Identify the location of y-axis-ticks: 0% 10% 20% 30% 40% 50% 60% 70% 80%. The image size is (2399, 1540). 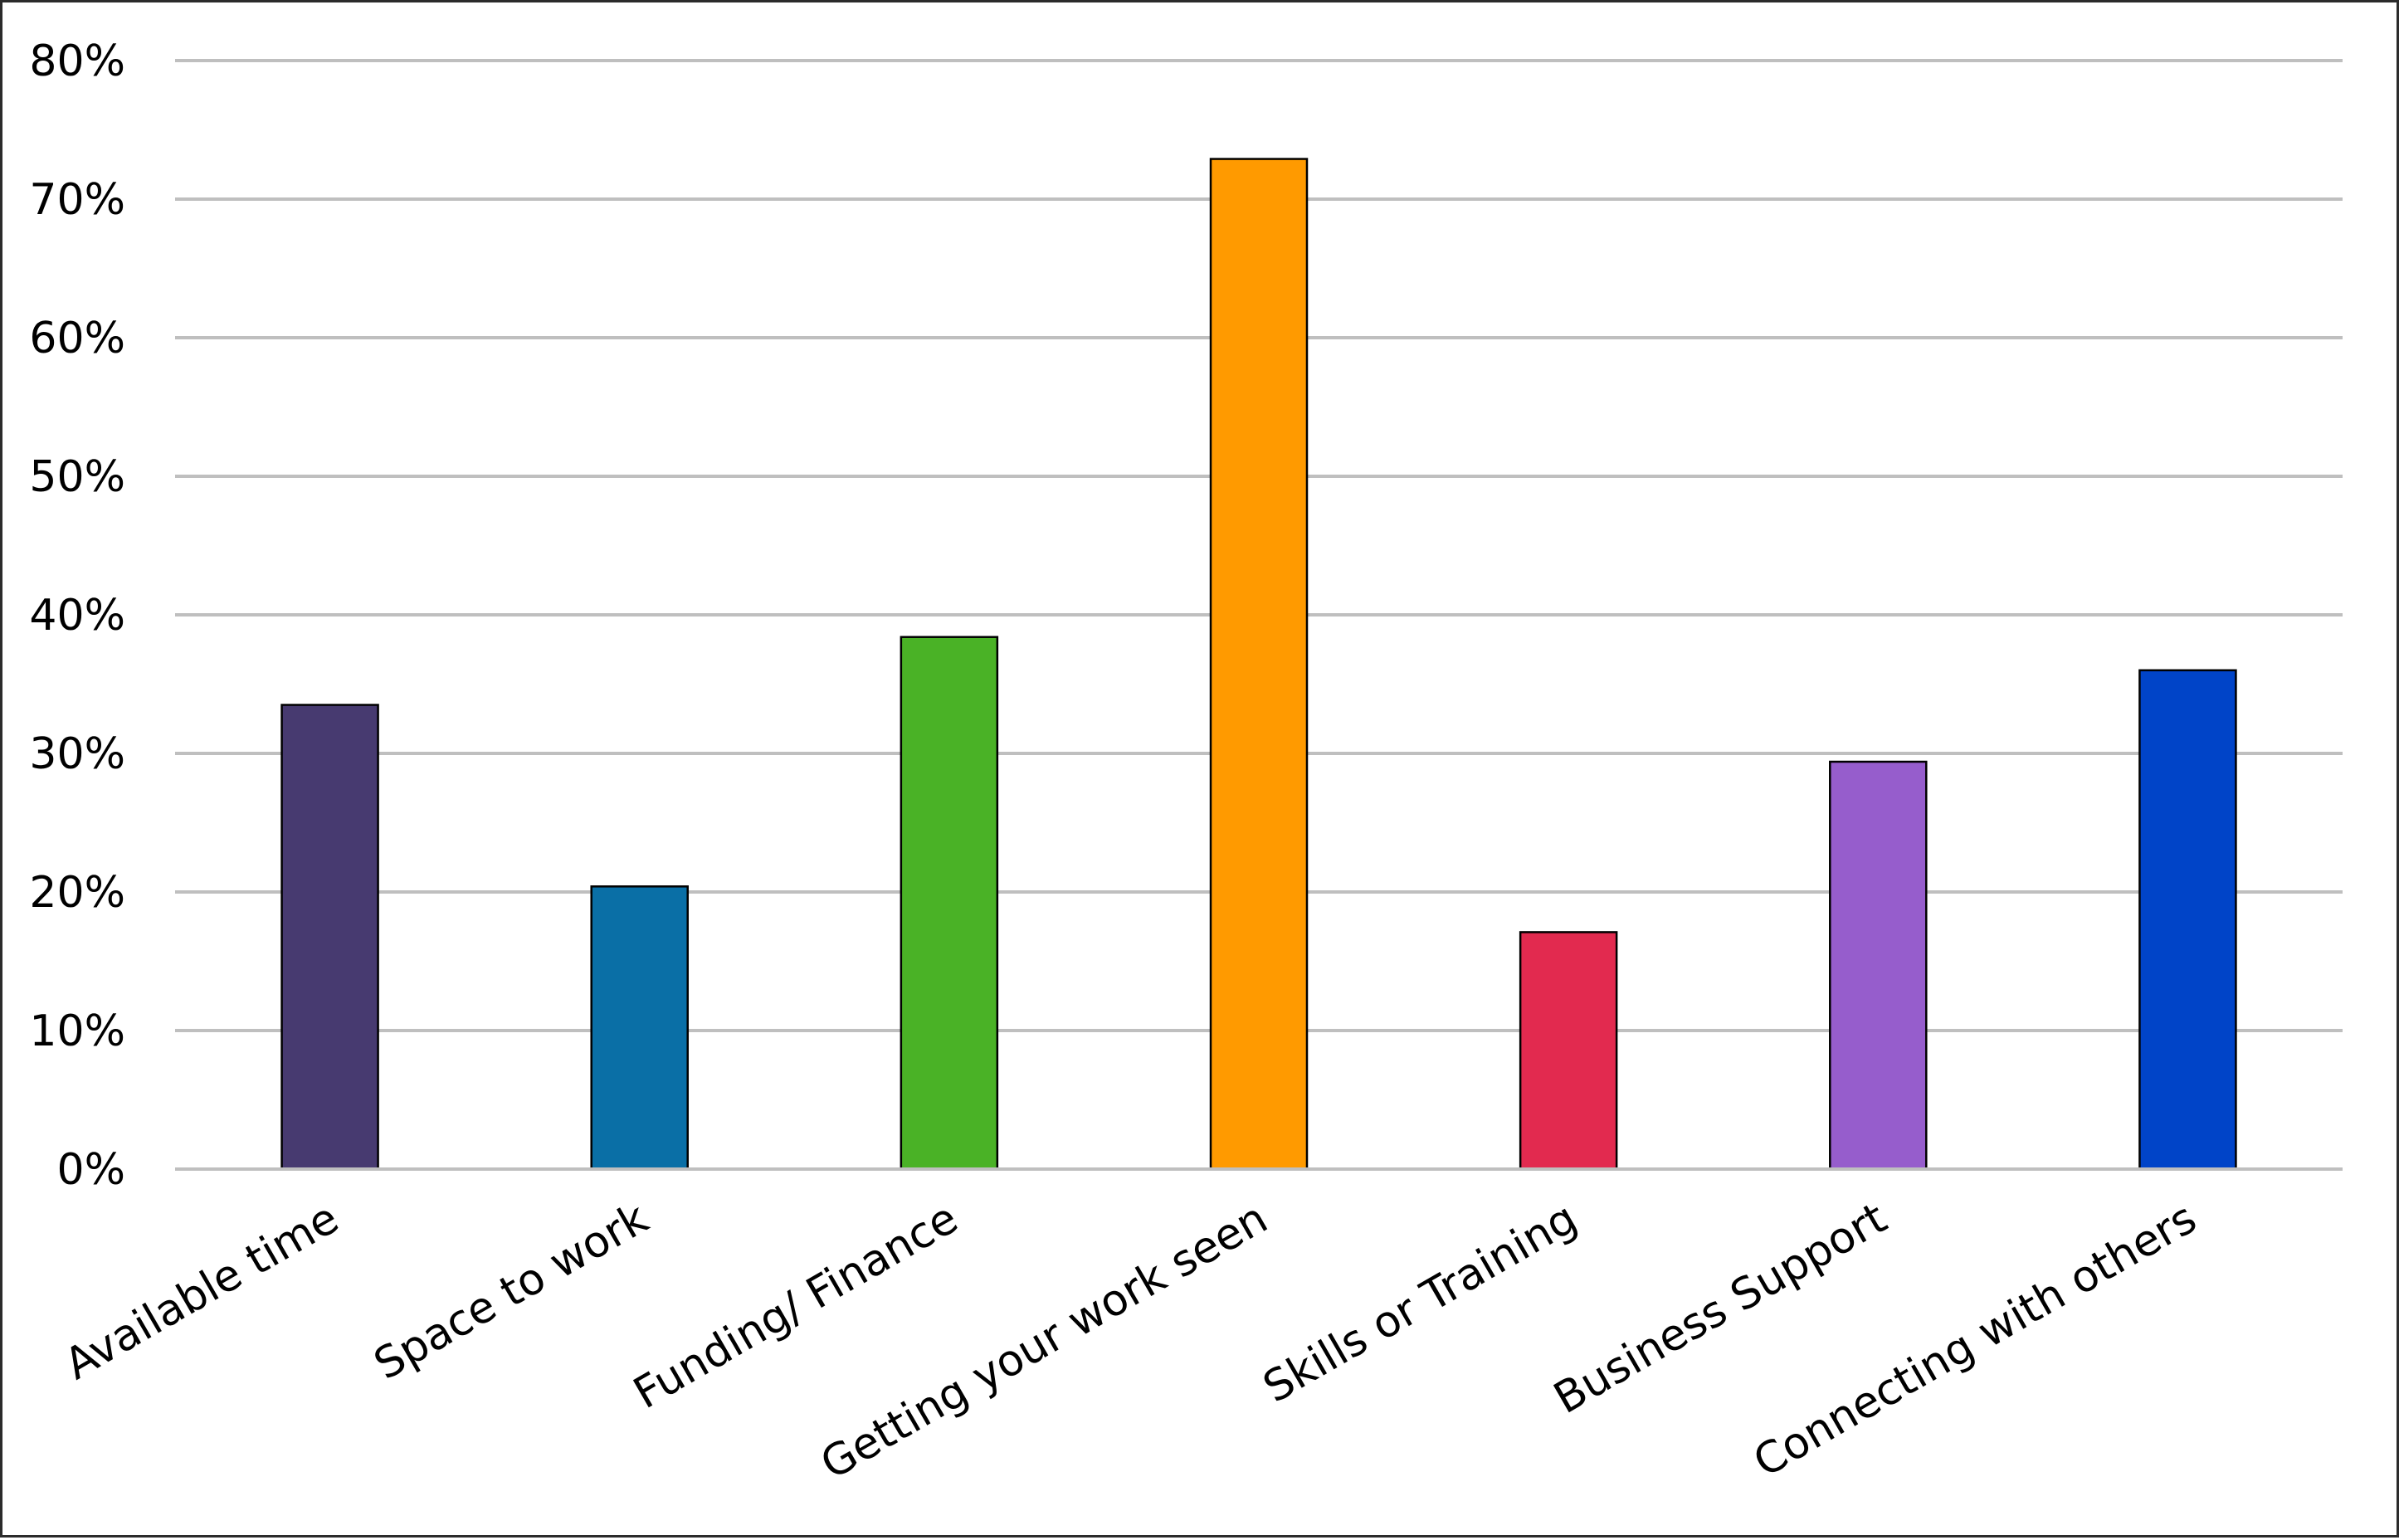
(77, 616).